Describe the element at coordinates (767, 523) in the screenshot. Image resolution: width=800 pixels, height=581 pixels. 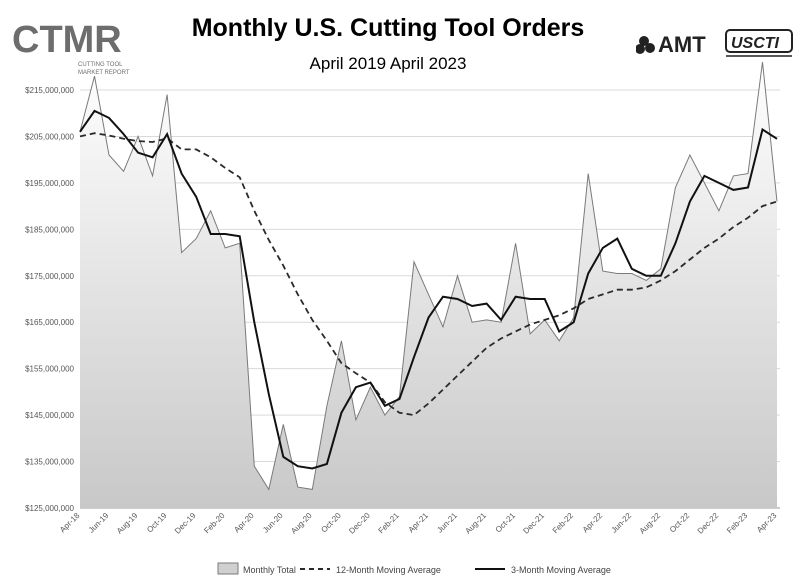
I see `x-tick-label: Apr-23` at that location.